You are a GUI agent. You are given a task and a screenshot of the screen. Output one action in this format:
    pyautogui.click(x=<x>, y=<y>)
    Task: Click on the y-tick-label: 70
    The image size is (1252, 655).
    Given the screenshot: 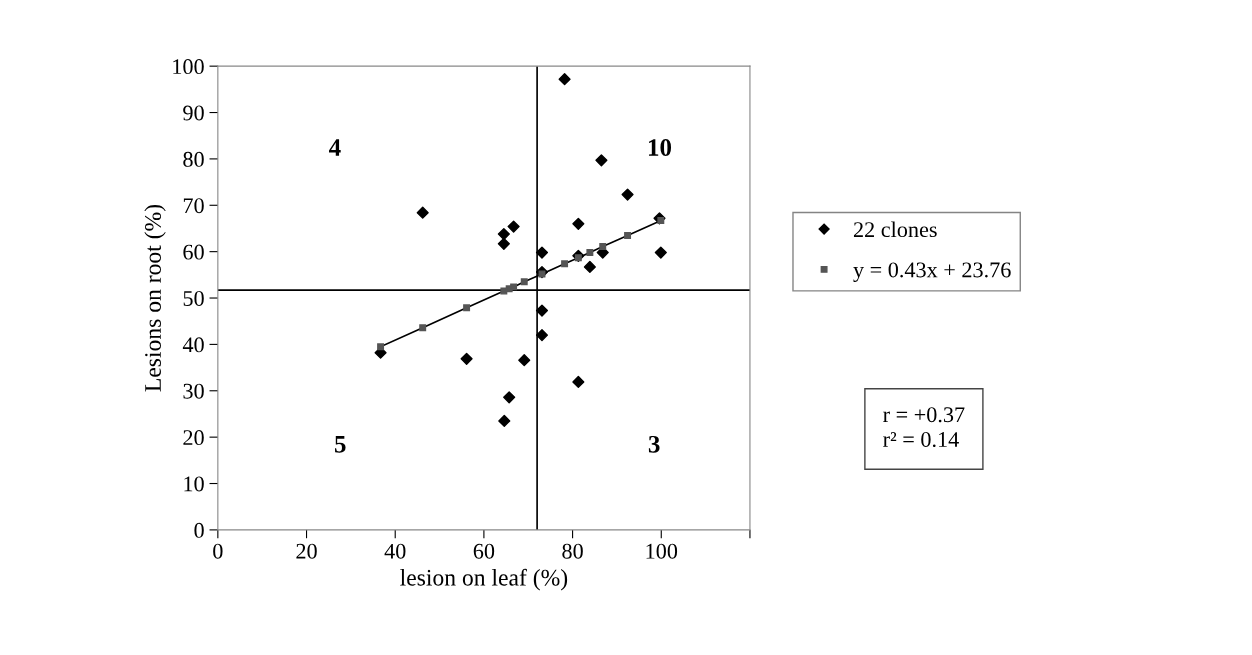 What is the action you would take?
    pyautogui.click(x=193, y=206)
    